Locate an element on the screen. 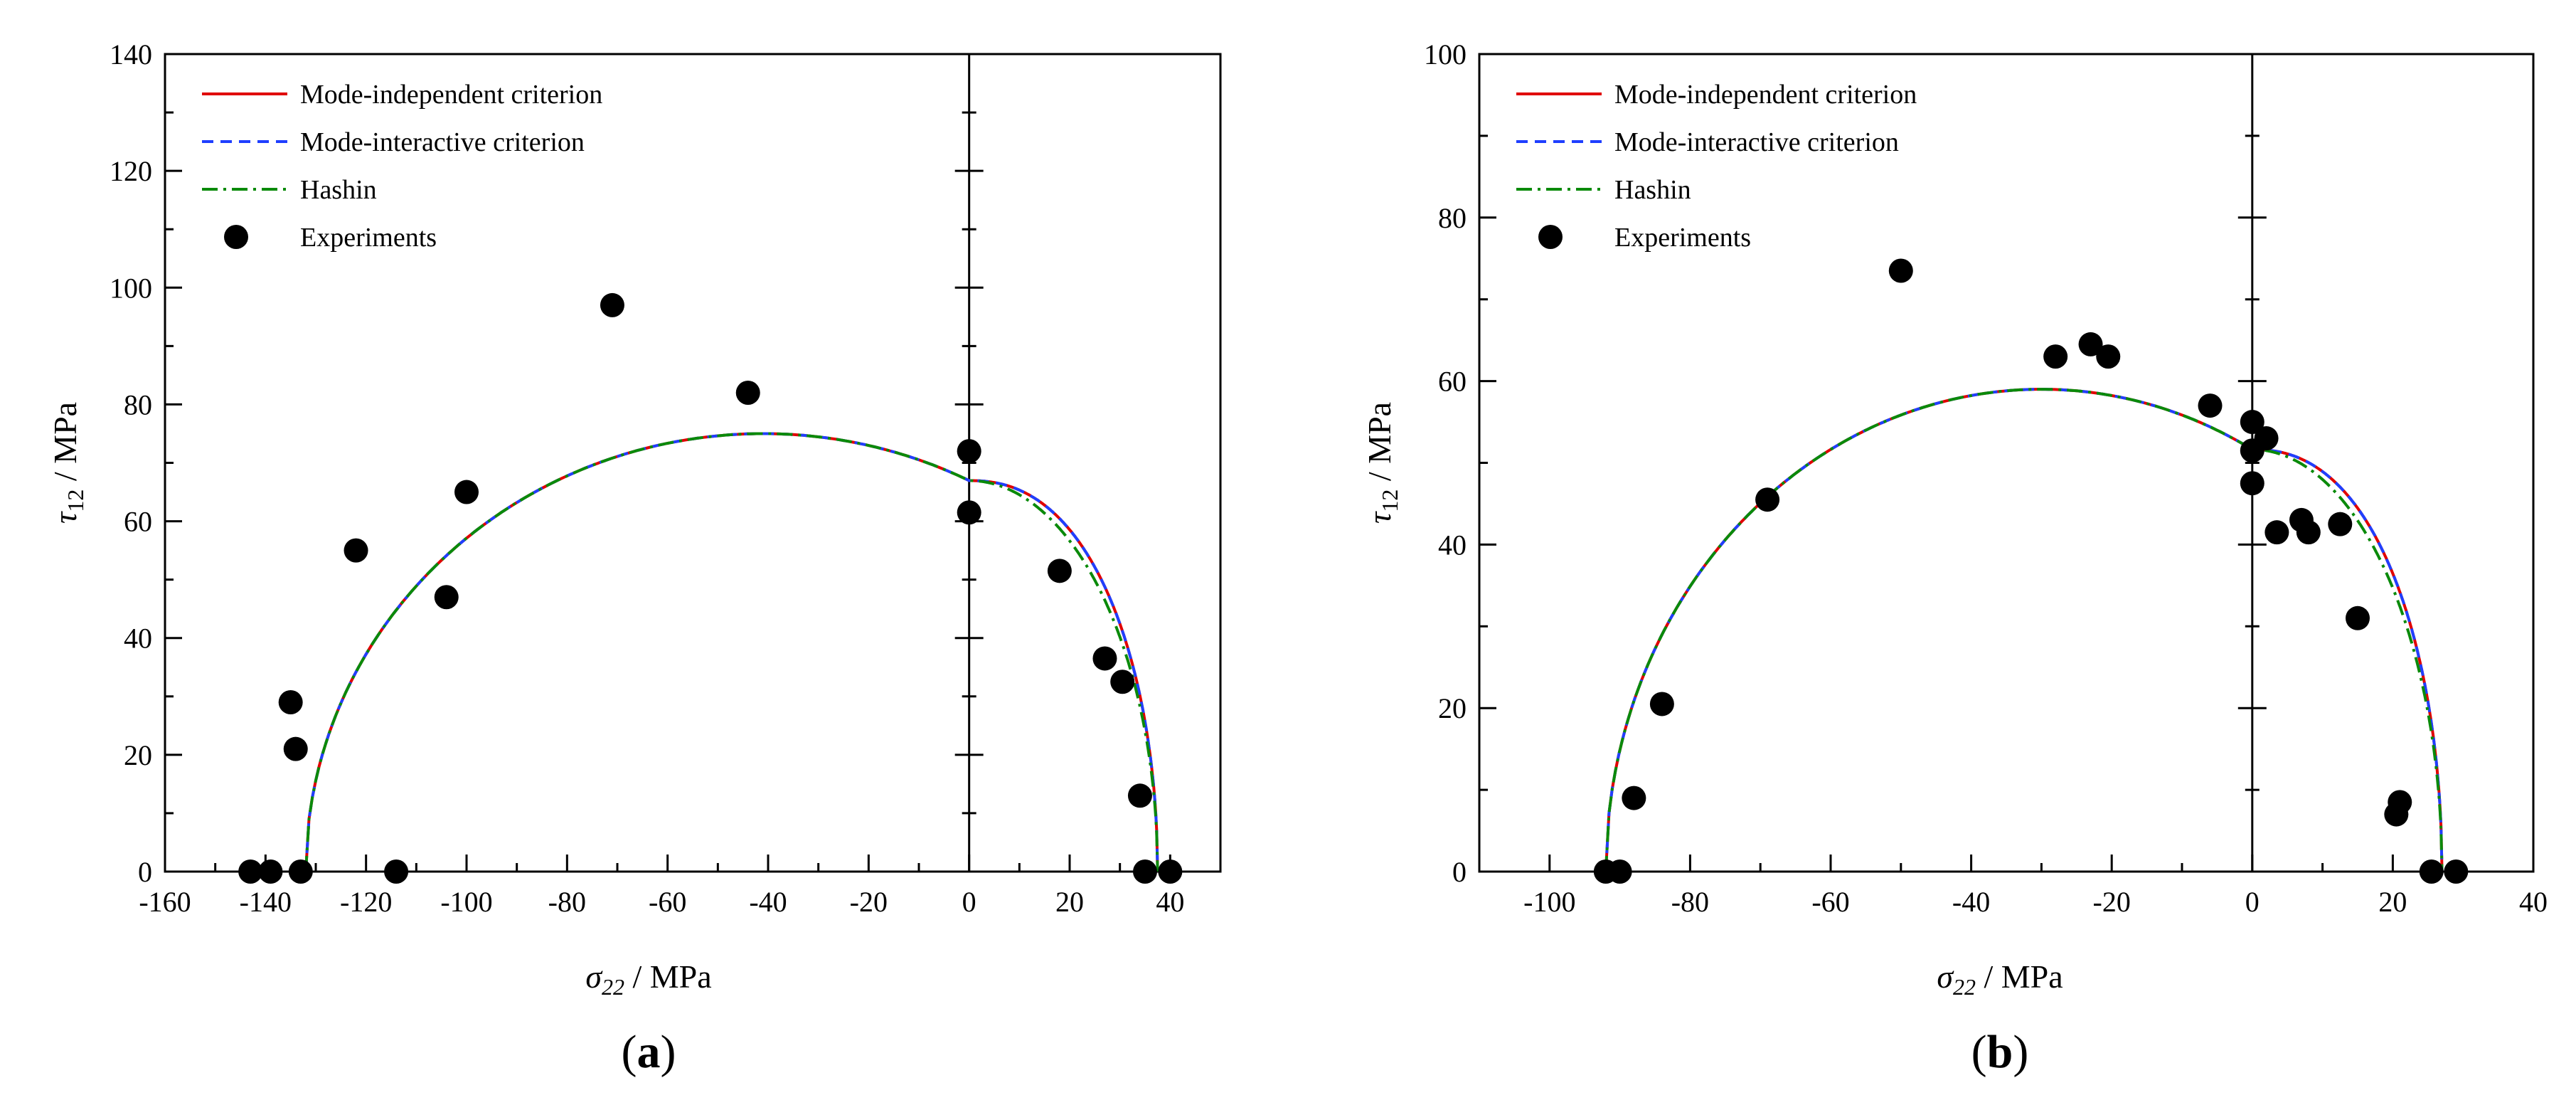 Image resolution: width=2576 pixels, height=1095 pixels. chart-1-legend-label: Mode-independent criterion is located at coordinates (1765, 95).